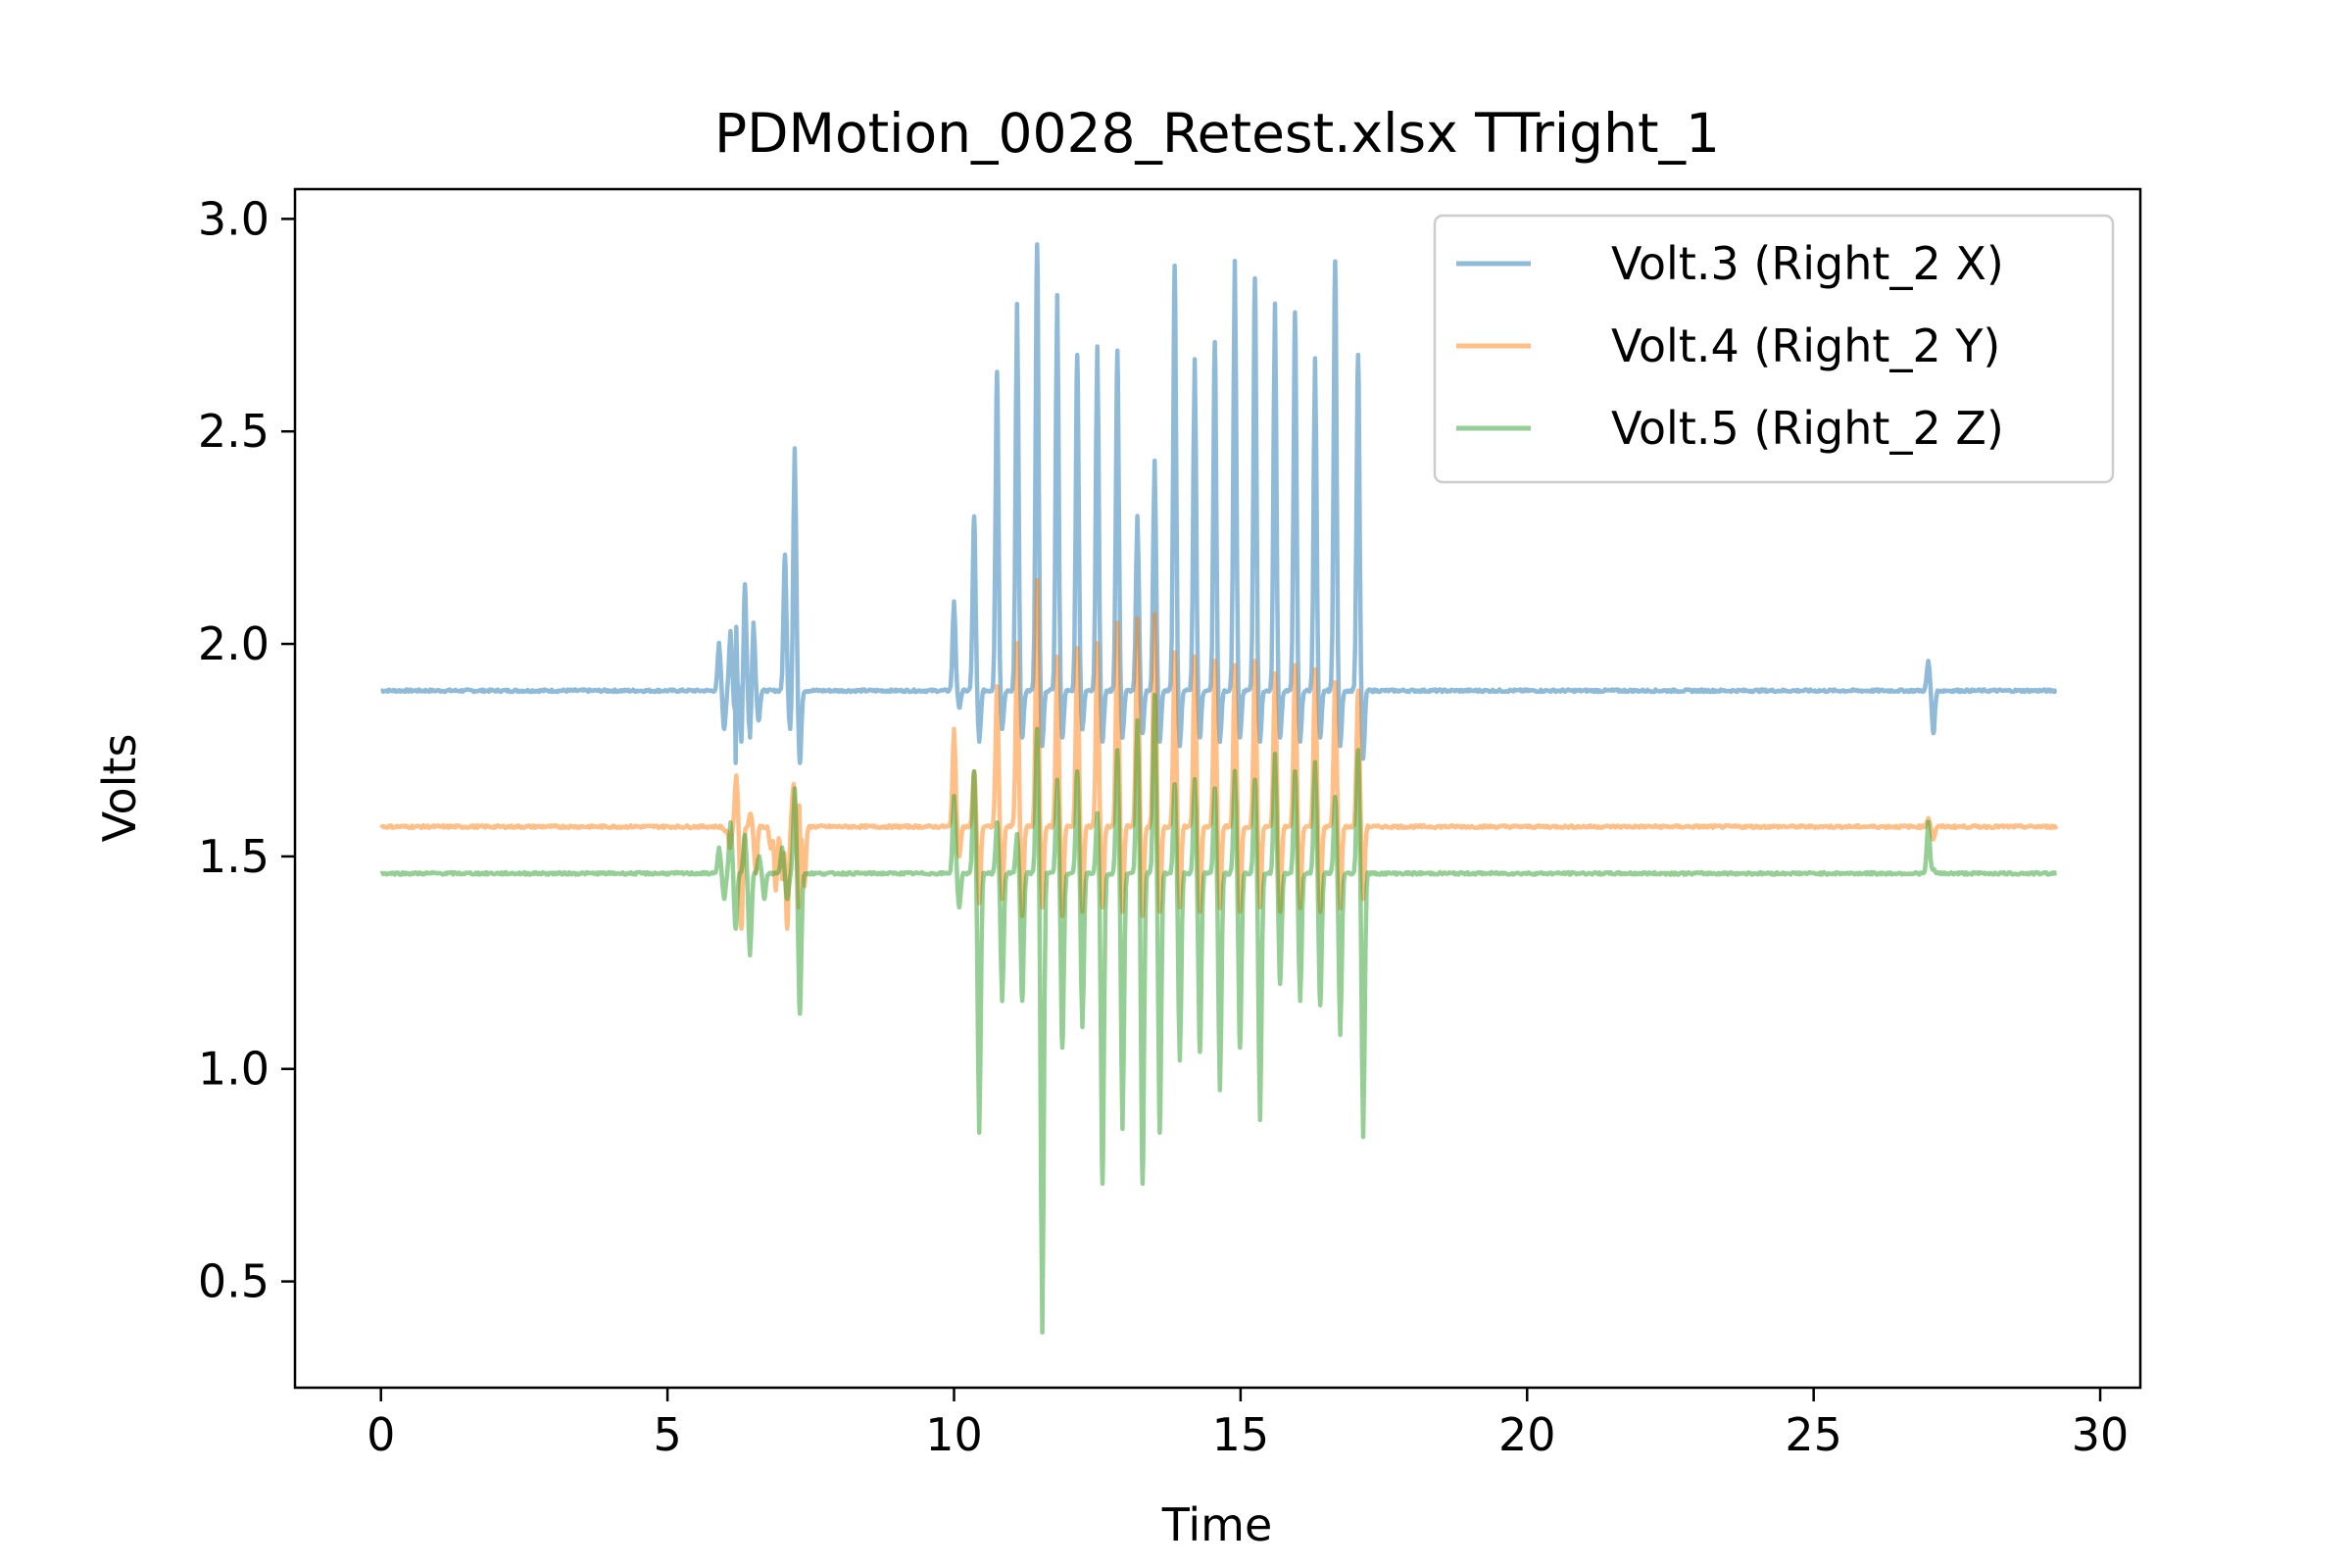  Describe the element at coordinates (667, 1434) in the screenshot. I see `x-tick-label: 5` at that location.